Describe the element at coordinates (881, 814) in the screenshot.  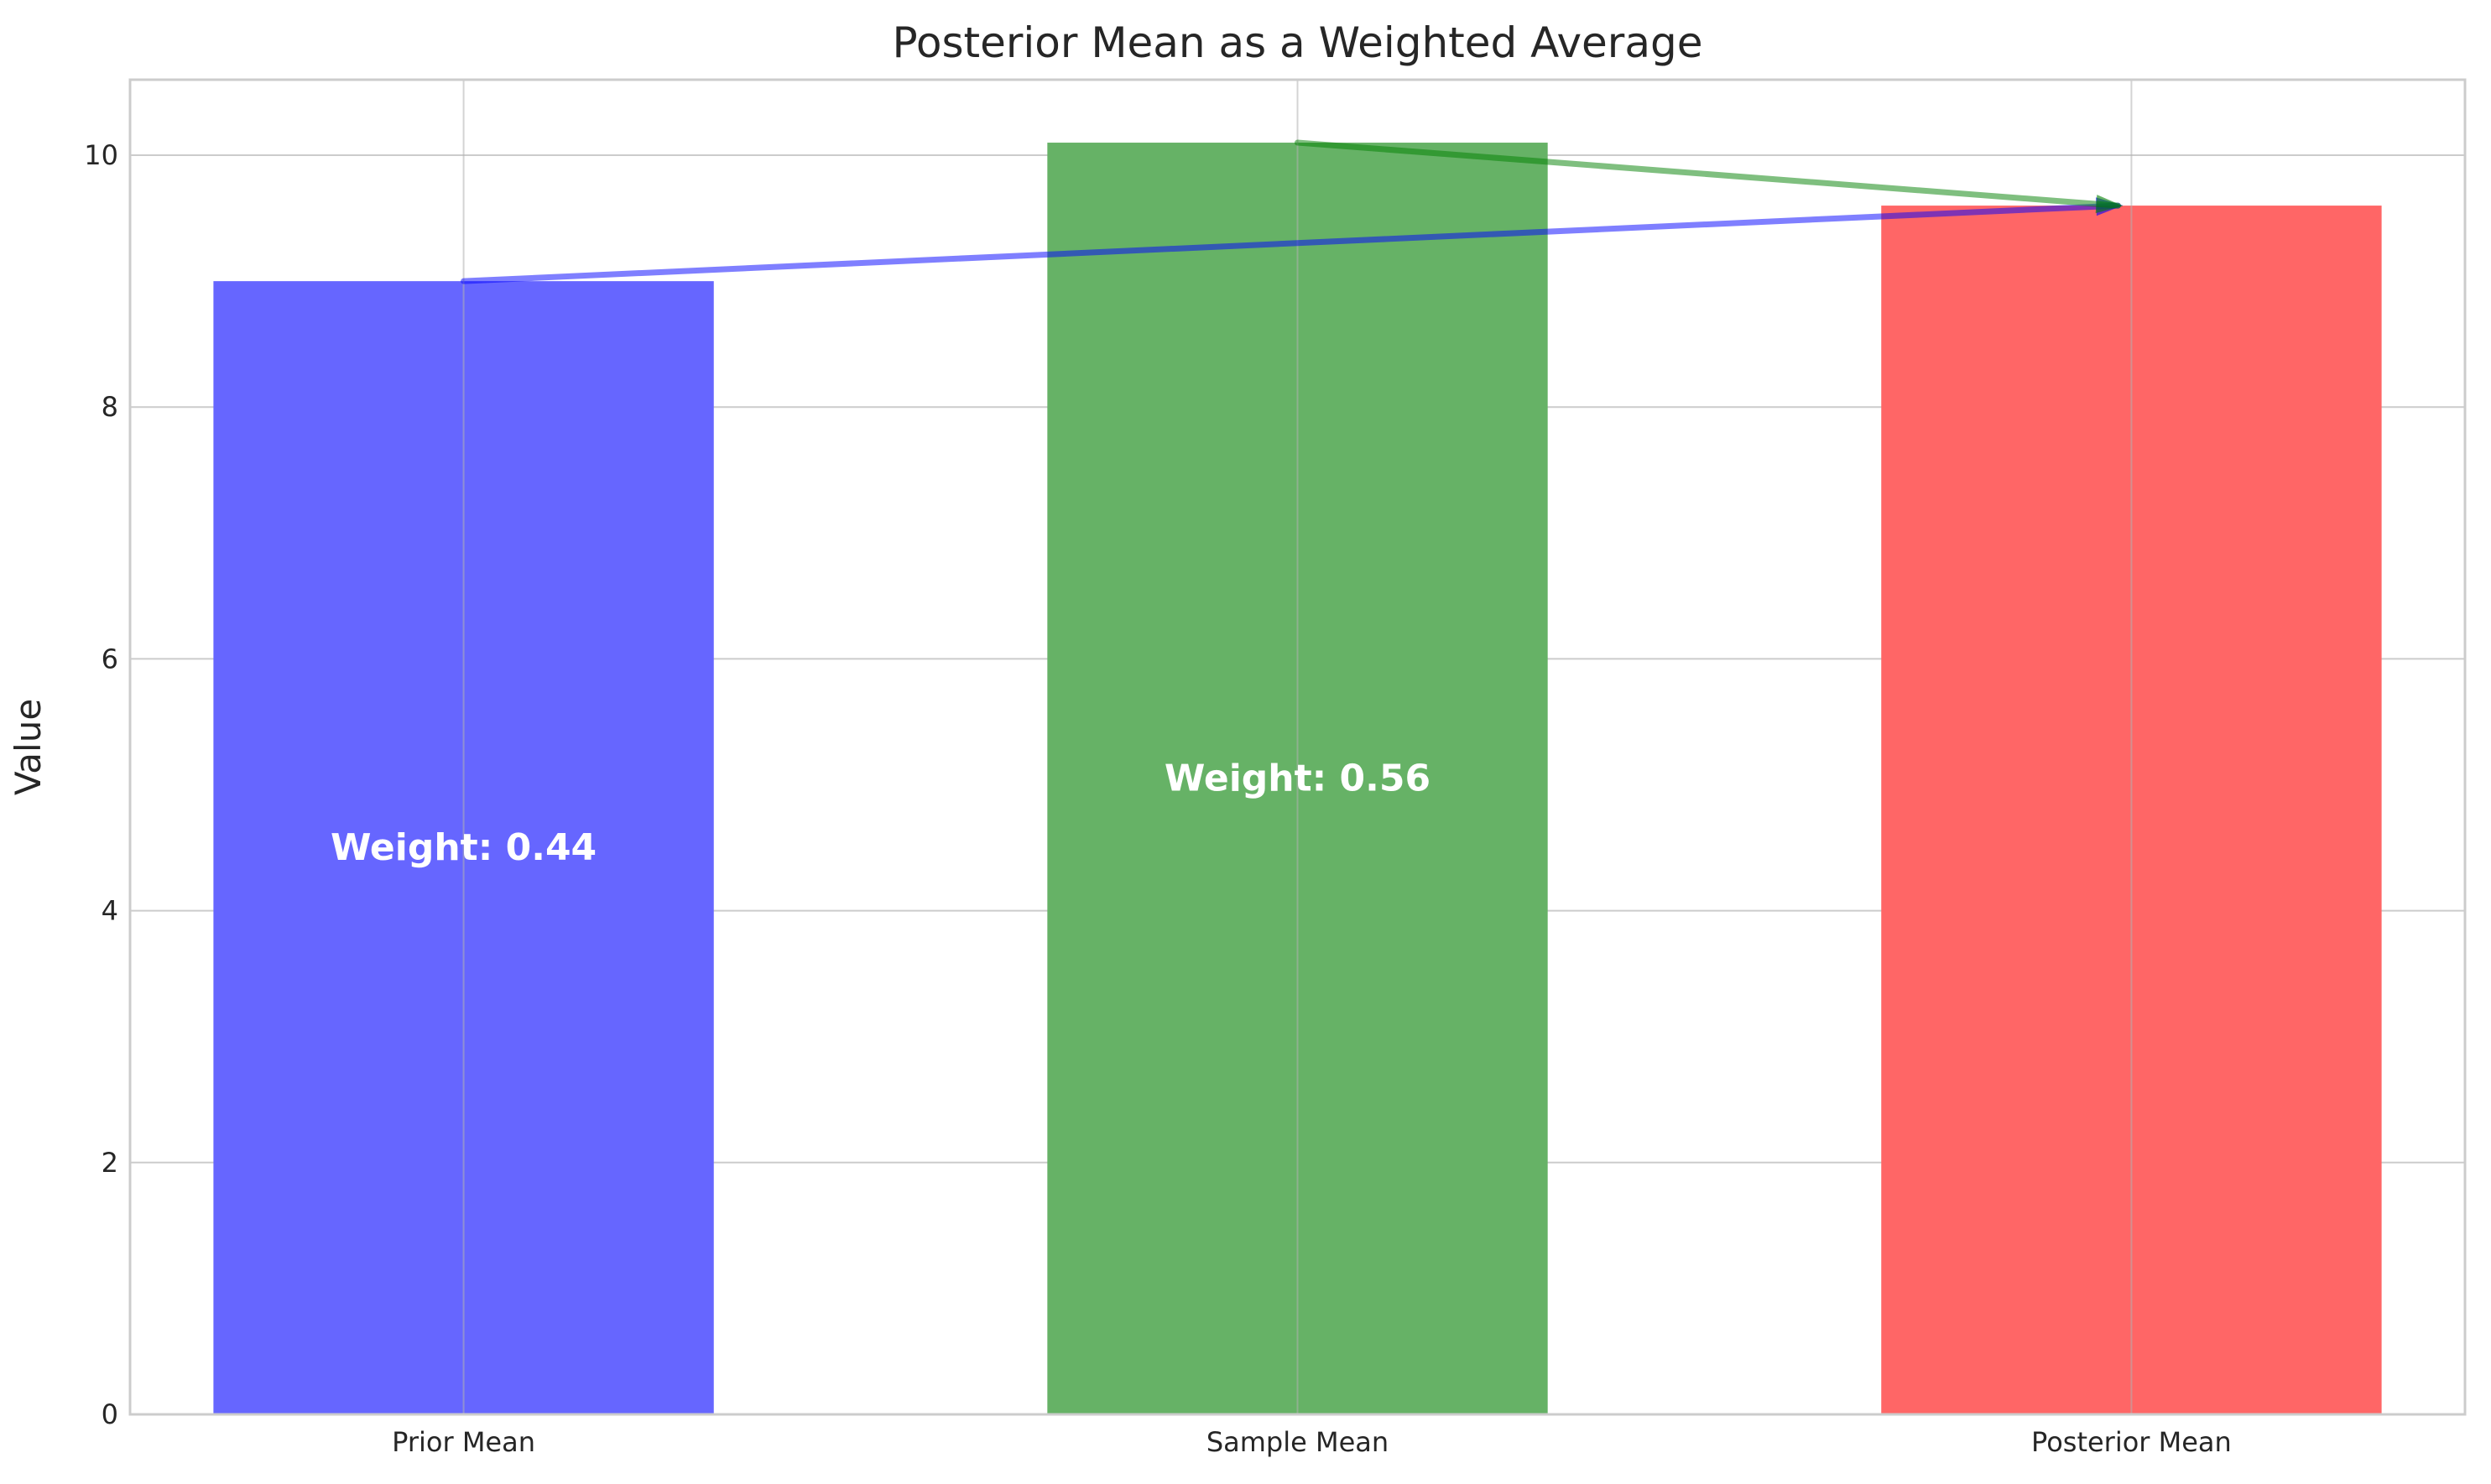
I see `bar-annotations: Weight: 0.44 Weight: 0.56` at that location.